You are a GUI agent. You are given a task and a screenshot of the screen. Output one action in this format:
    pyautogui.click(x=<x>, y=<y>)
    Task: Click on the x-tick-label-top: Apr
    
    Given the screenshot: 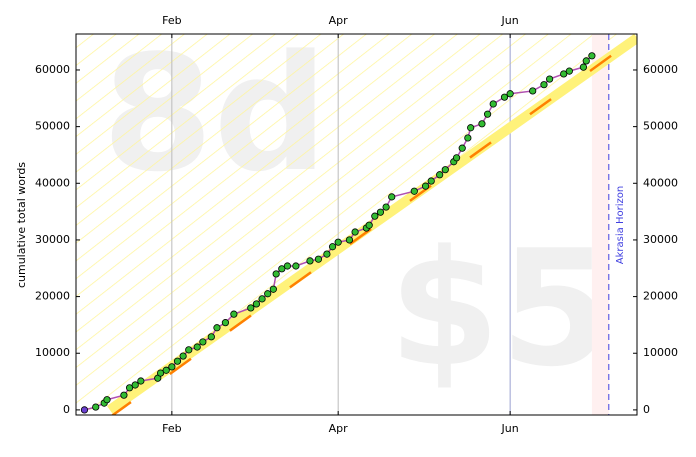 What is the action you would take?
    pyautogui.click(x=339, y=20)
    